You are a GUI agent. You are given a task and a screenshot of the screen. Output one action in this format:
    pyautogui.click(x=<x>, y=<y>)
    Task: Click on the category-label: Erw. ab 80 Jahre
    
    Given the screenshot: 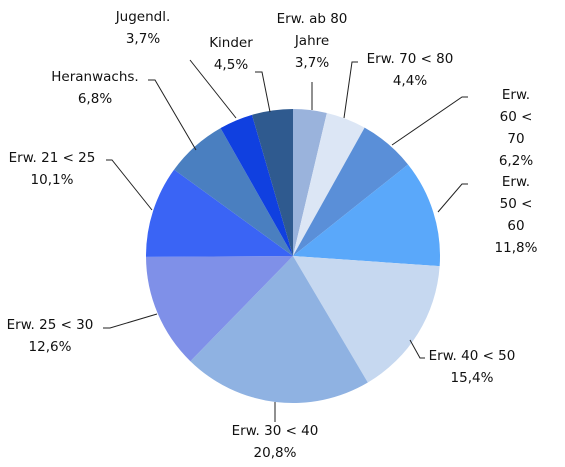 What is the action you would take?
    pyautogui.click(x=312, y=30)
    